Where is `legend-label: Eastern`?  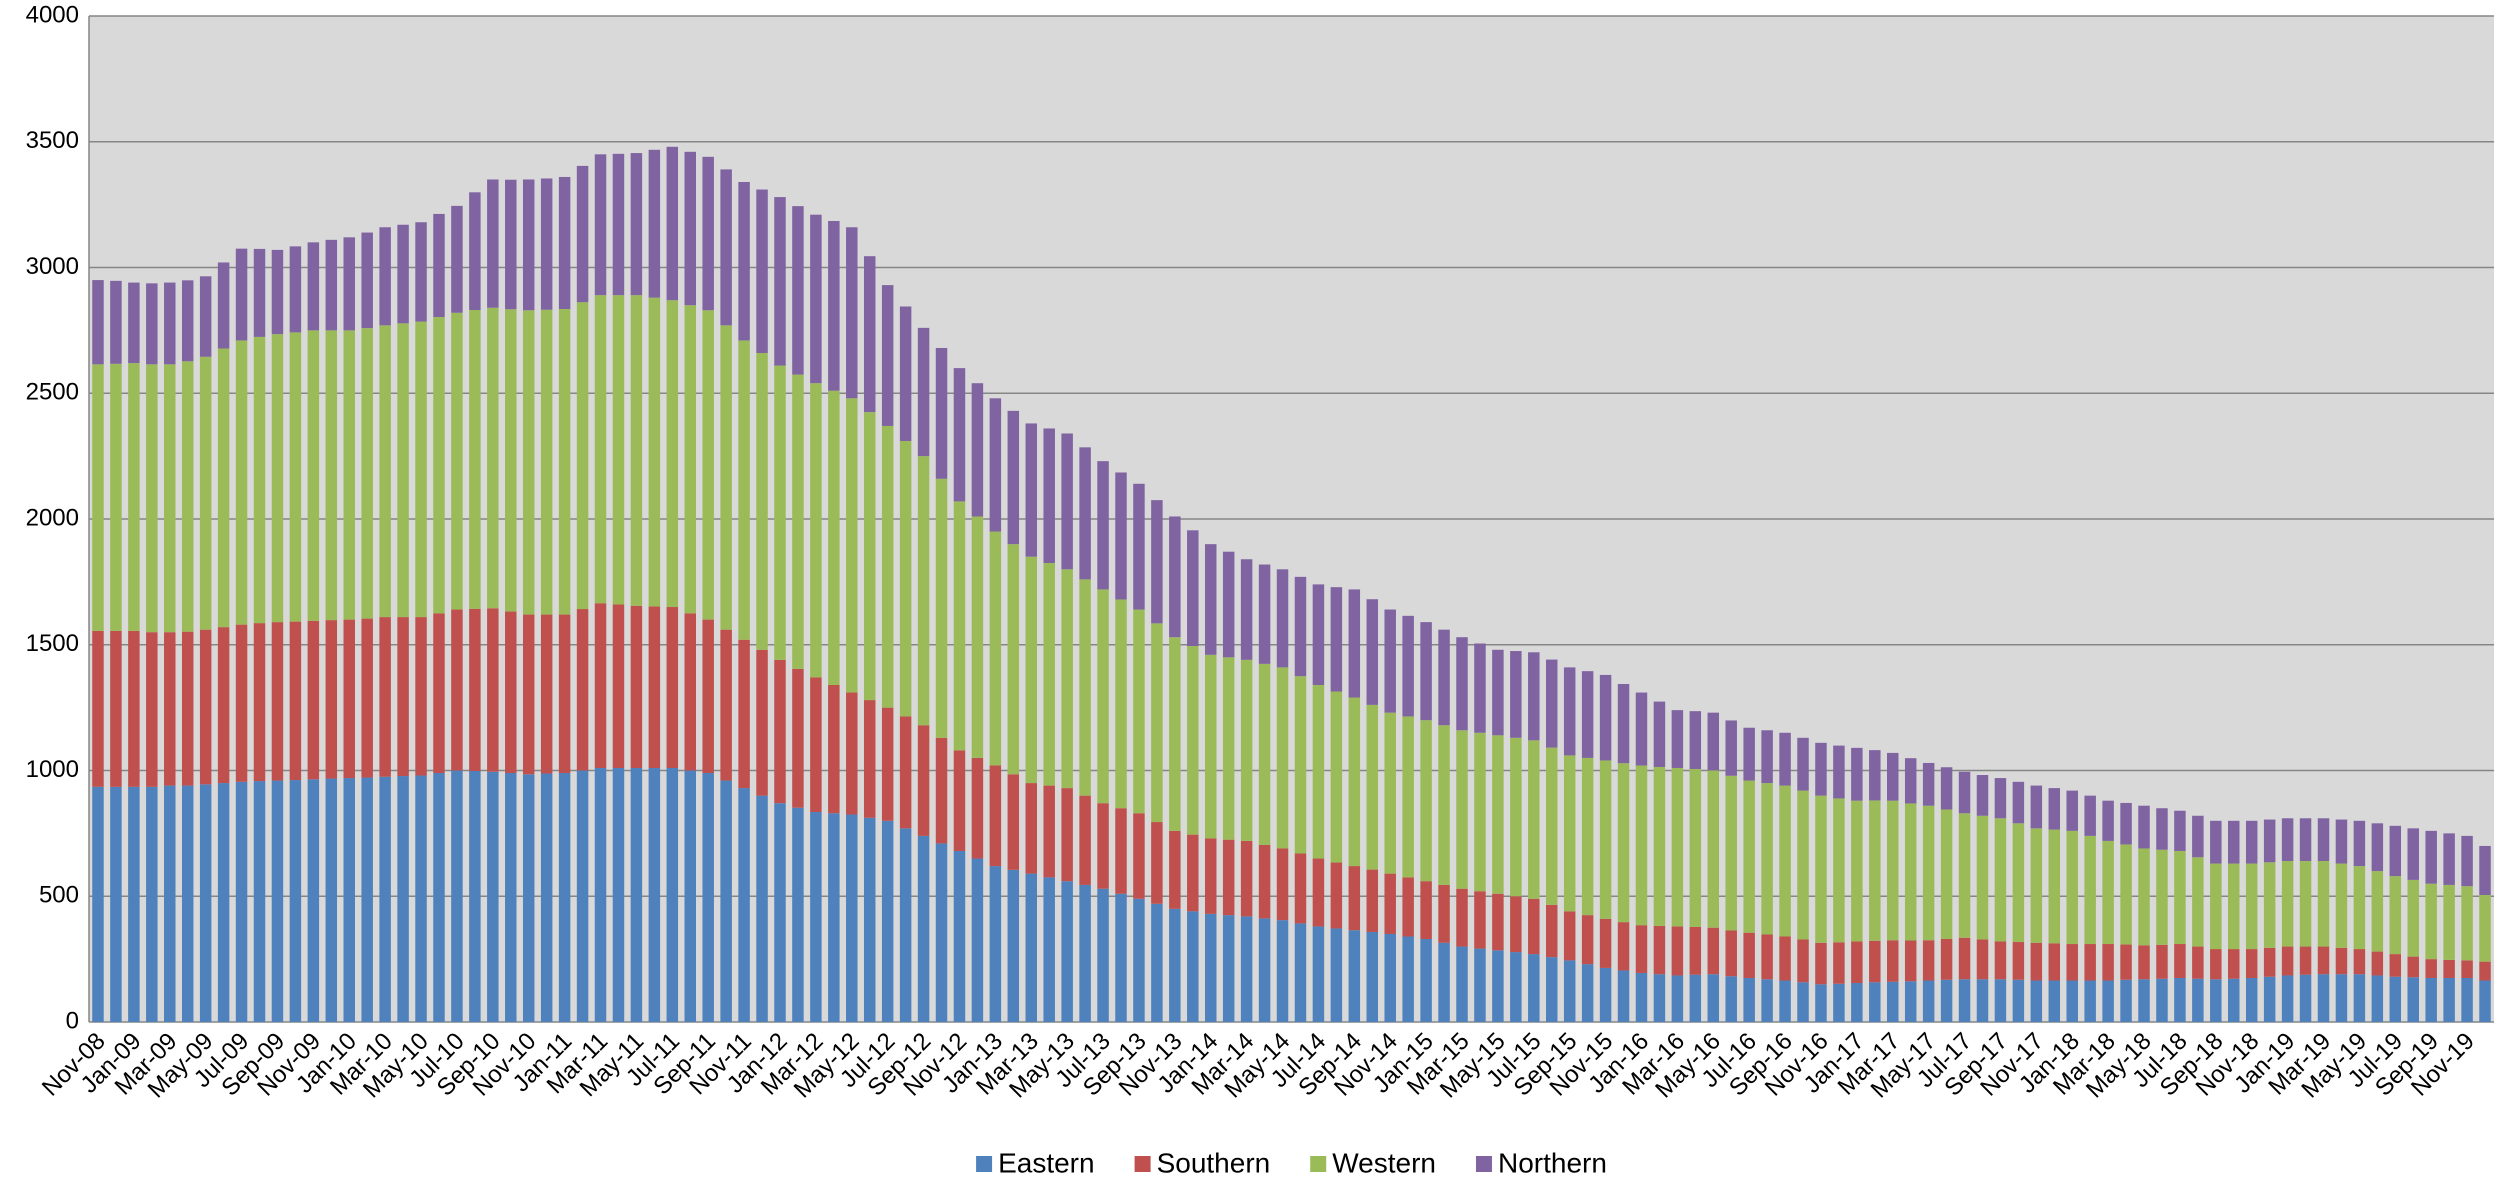
legend-label: Eastern is located at coordinates (1046, 1162).